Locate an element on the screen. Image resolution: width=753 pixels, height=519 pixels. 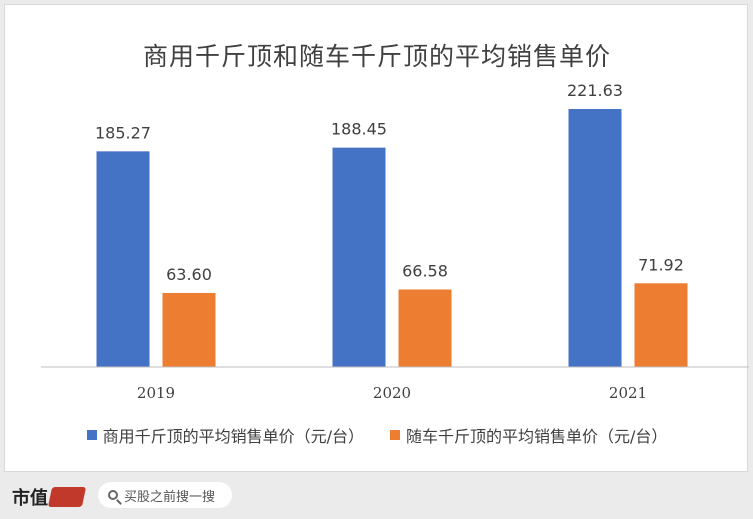
legend-label-vehicle: 随车千斤顶的平均销售单价（元/台） is located at coordinates (537, 436).